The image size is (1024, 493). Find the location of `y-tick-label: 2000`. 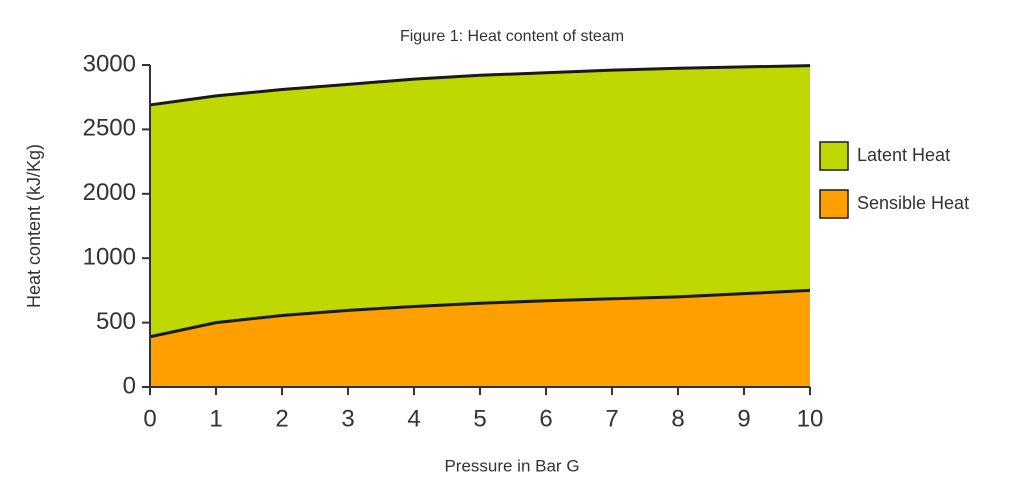

y-tick-label: 2000 is located at coordinates (109, 192).